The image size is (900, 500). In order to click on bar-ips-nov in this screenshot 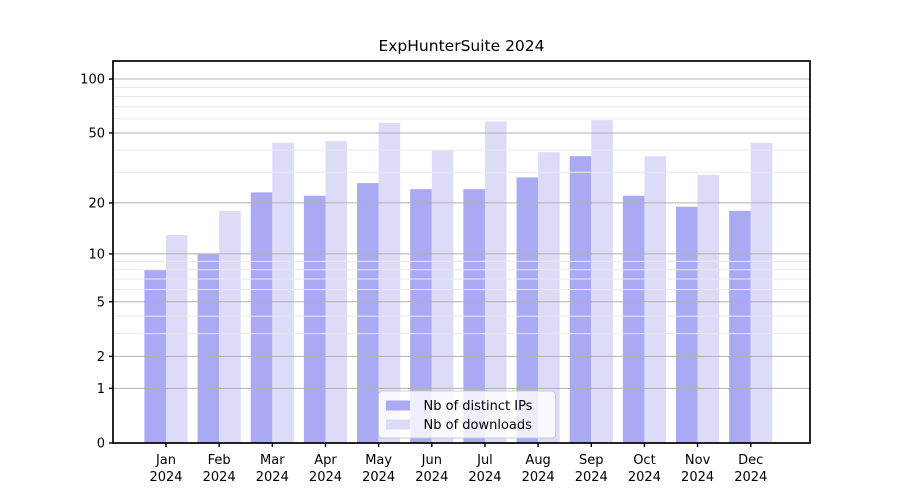, I will do `click(687, 324)`.